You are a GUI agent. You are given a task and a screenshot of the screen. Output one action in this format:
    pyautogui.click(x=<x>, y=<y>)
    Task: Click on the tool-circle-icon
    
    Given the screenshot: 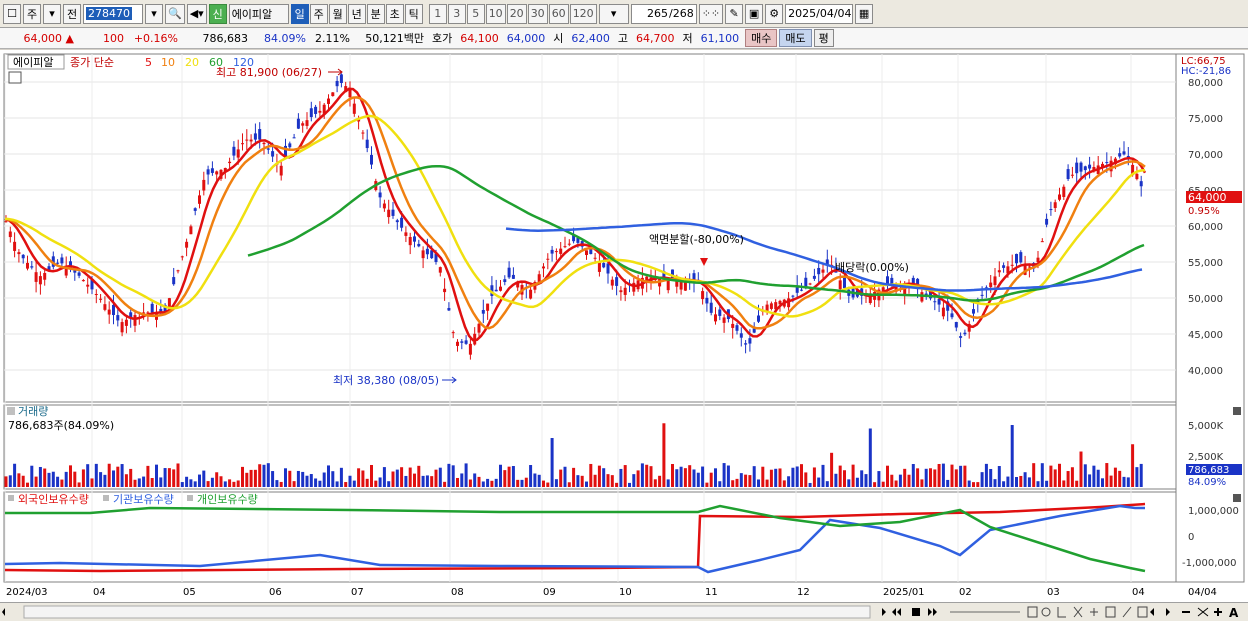 What is the action you would take?
    pyautogui.click(x=1046, y=612)
    